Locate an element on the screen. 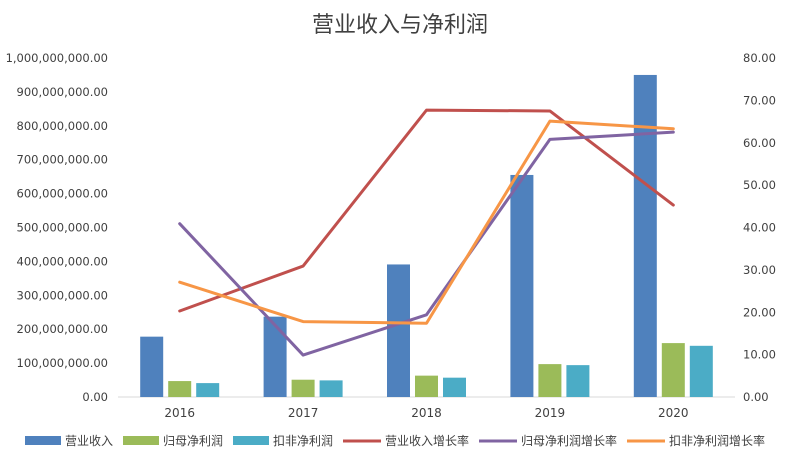 This screenshot has height=459, width=800. x-tick-label: 2020 is located at coordinates (673, 413).